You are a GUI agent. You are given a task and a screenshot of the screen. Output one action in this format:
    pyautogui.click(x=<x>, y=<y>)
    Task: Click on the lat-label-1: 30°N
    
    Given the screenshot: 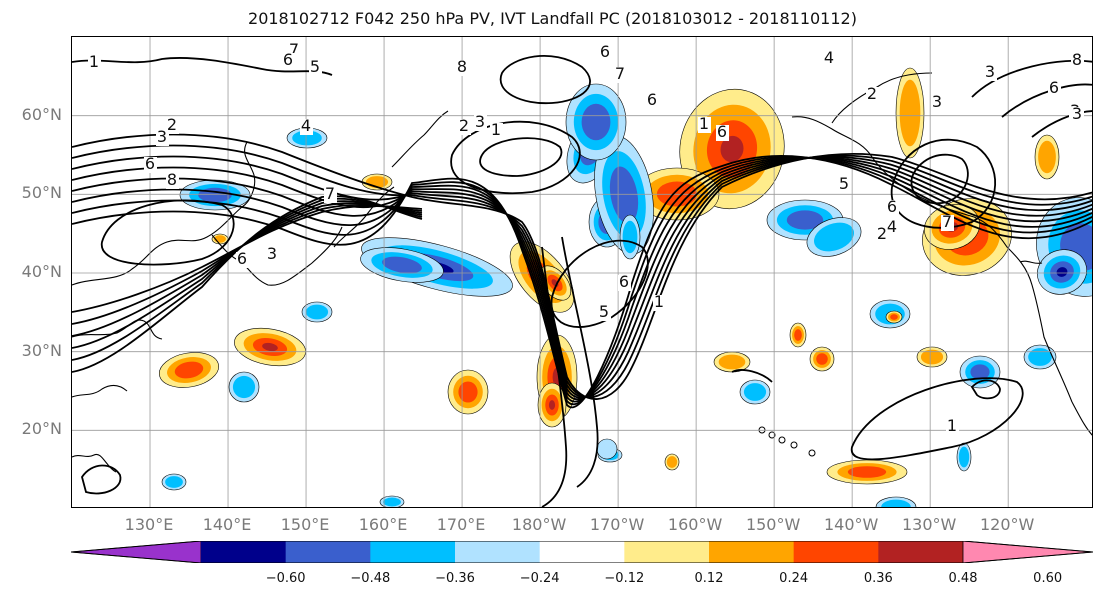 What is the action you would take?
    pyautogui.click(x=41, y=350)
    